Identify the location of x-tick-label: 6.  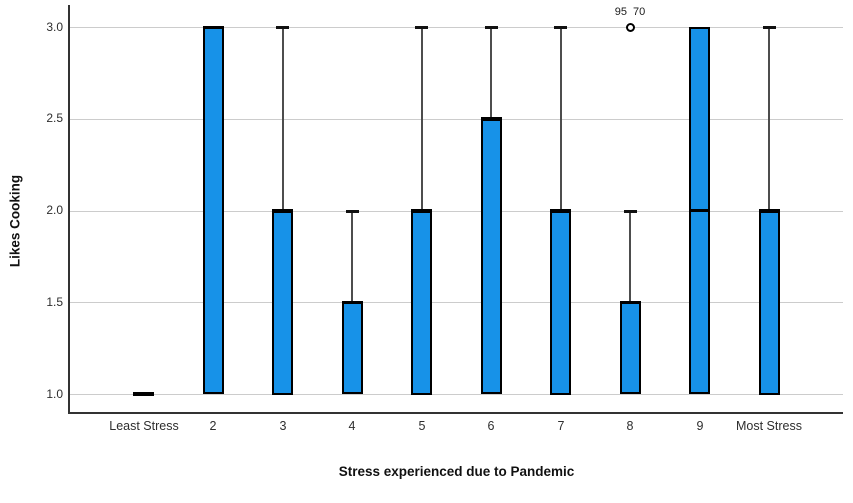
(491, 426).